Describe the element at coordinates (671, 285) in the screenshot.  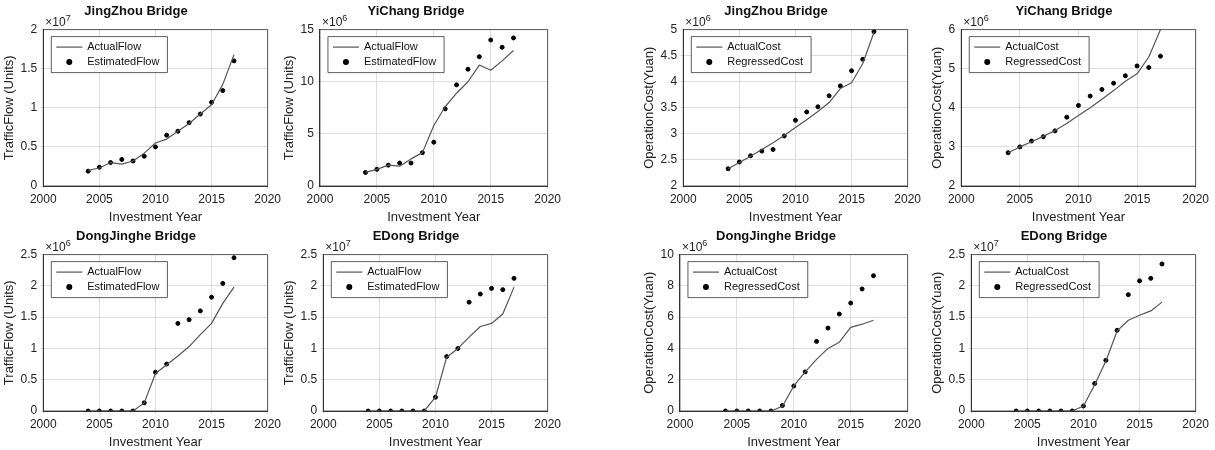
I see `y-tick-label: 8` at that location.